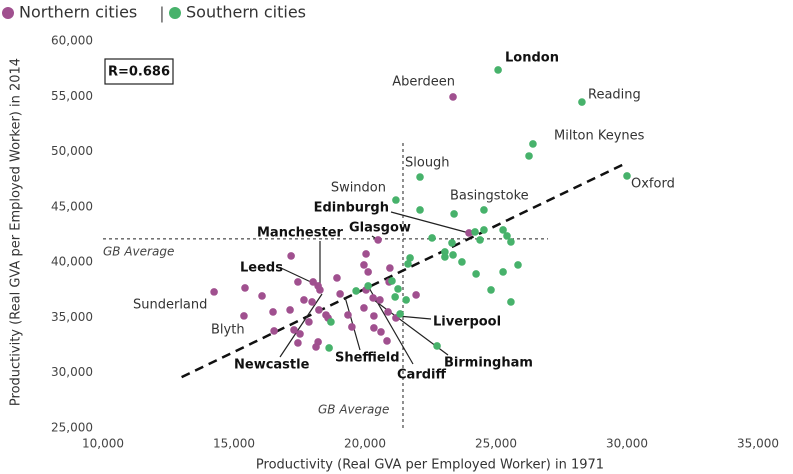 The image size is (793, 474). What do you see at coordinates (489, 196) in the screenshot?
I see `annotation: Basingstoke` at bounding box center [489, 196].